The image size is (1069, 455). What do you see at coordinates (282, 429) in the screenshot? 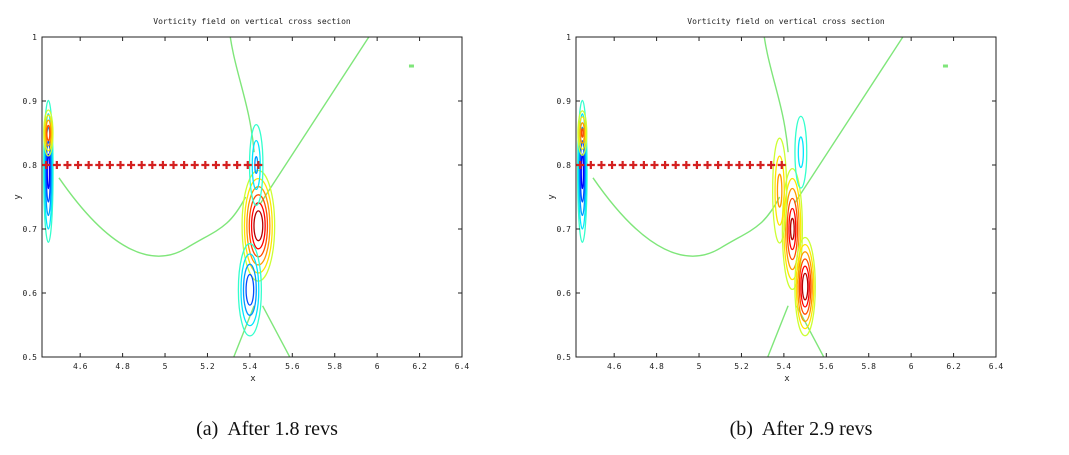
I see `caption-text: After 1.8 revs` at bounding box center [282, 429].